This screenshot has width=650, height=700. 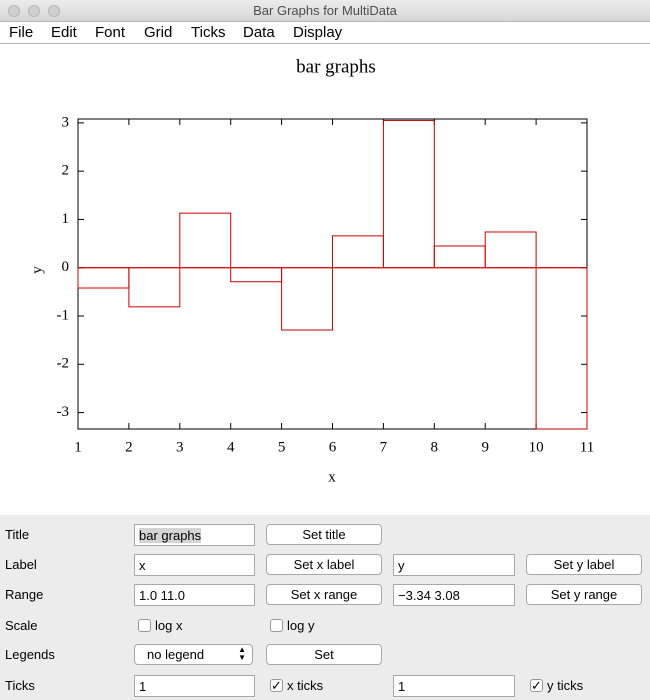 I want to click on x-axis-label: x, so click(x=332, y=477).